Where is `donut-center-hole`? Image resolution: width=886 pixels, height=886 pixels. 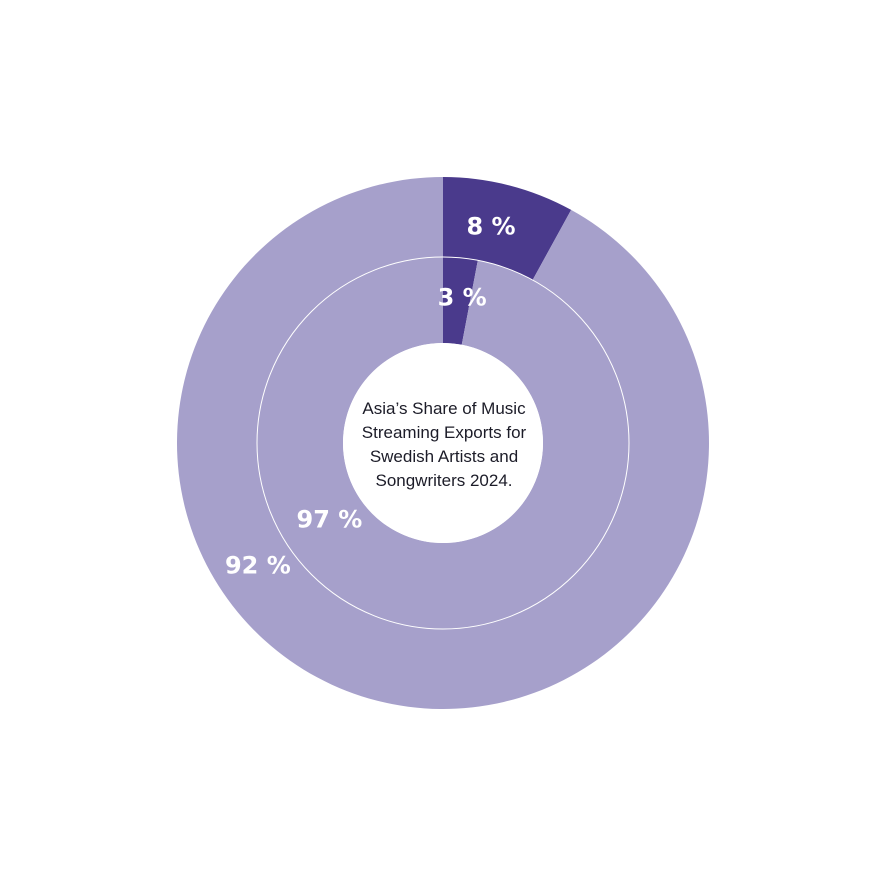 donut-center-hole is located at coordinates (443, 443).